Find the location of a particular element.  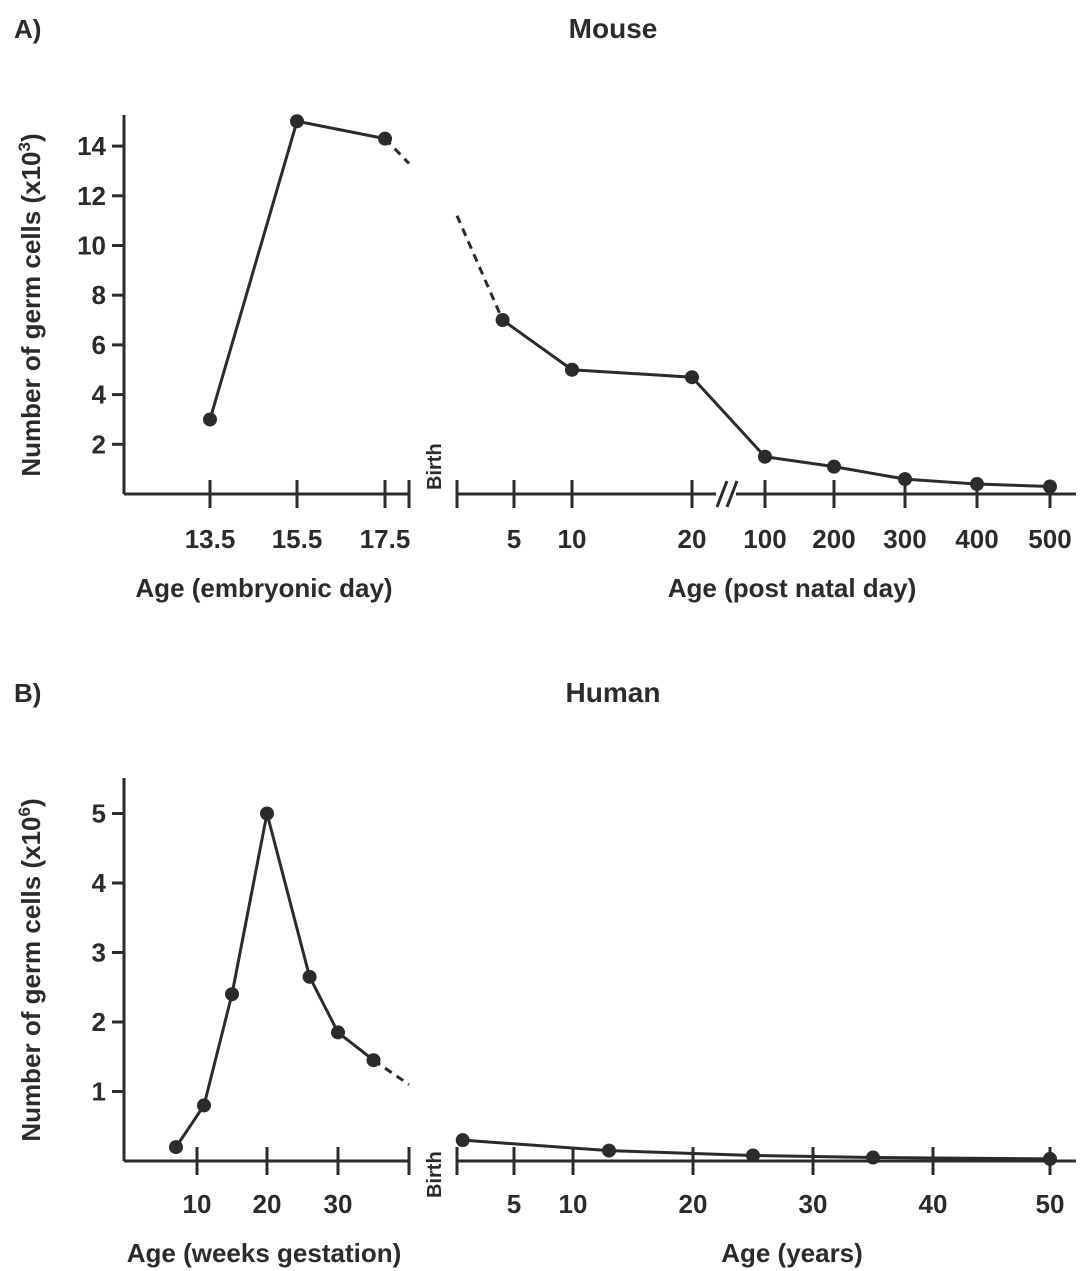

x-tick-label: 100 is located at coordinates (764, 539).